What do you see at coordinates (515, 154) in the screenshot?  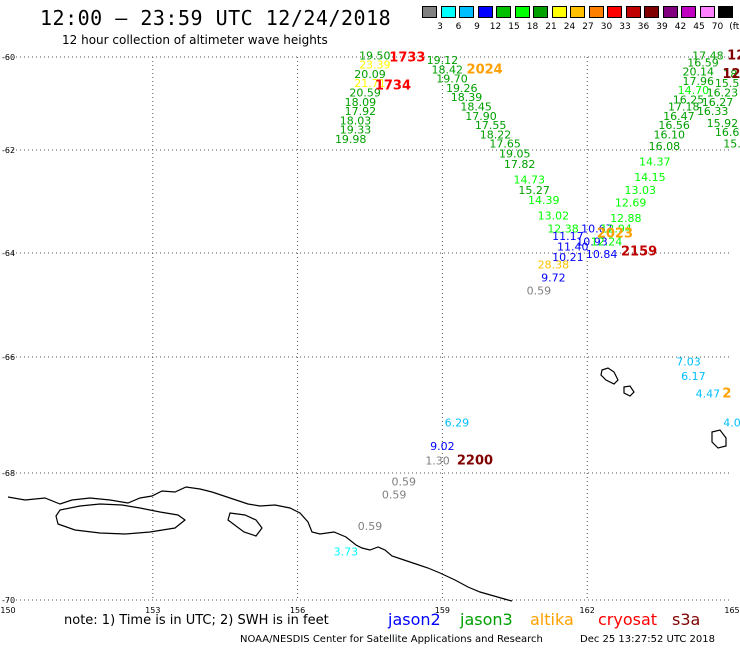 I see `wave-height-value: 19.05` at bounding box center [515, 154].